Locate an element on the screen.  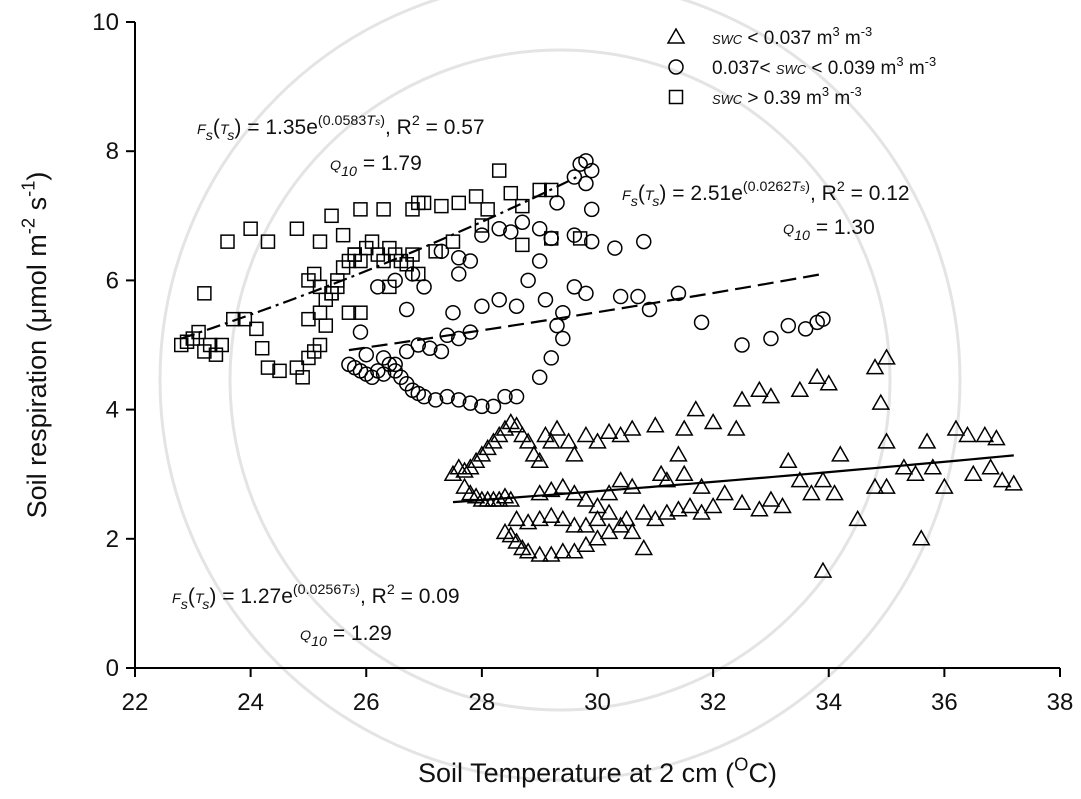
y-tick-label: 6 is located at coordinates (112, 280).